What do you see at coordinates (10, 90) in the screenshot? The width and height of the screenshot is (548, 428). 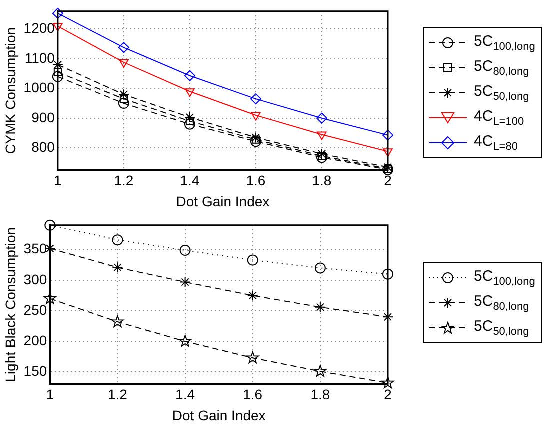 I see `y-axis-title: CYMK Consumption` at bounding box center [10, 90].